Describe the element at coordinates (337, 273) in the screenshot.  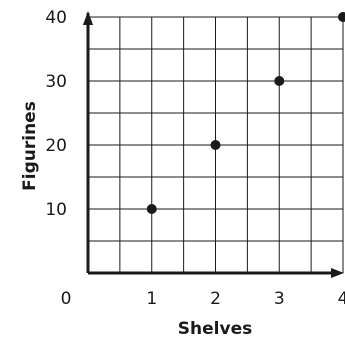
I see `x-axis-arrow` at that location.